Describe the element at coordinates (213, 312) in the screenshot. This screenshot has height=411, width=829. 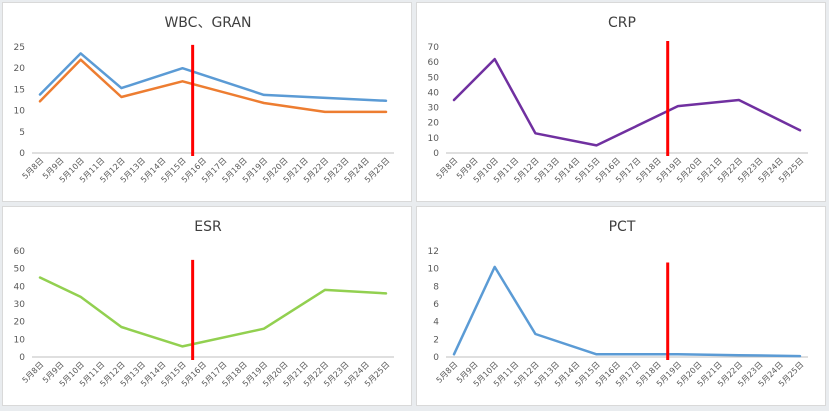
I see `series-line-esr` at that location.